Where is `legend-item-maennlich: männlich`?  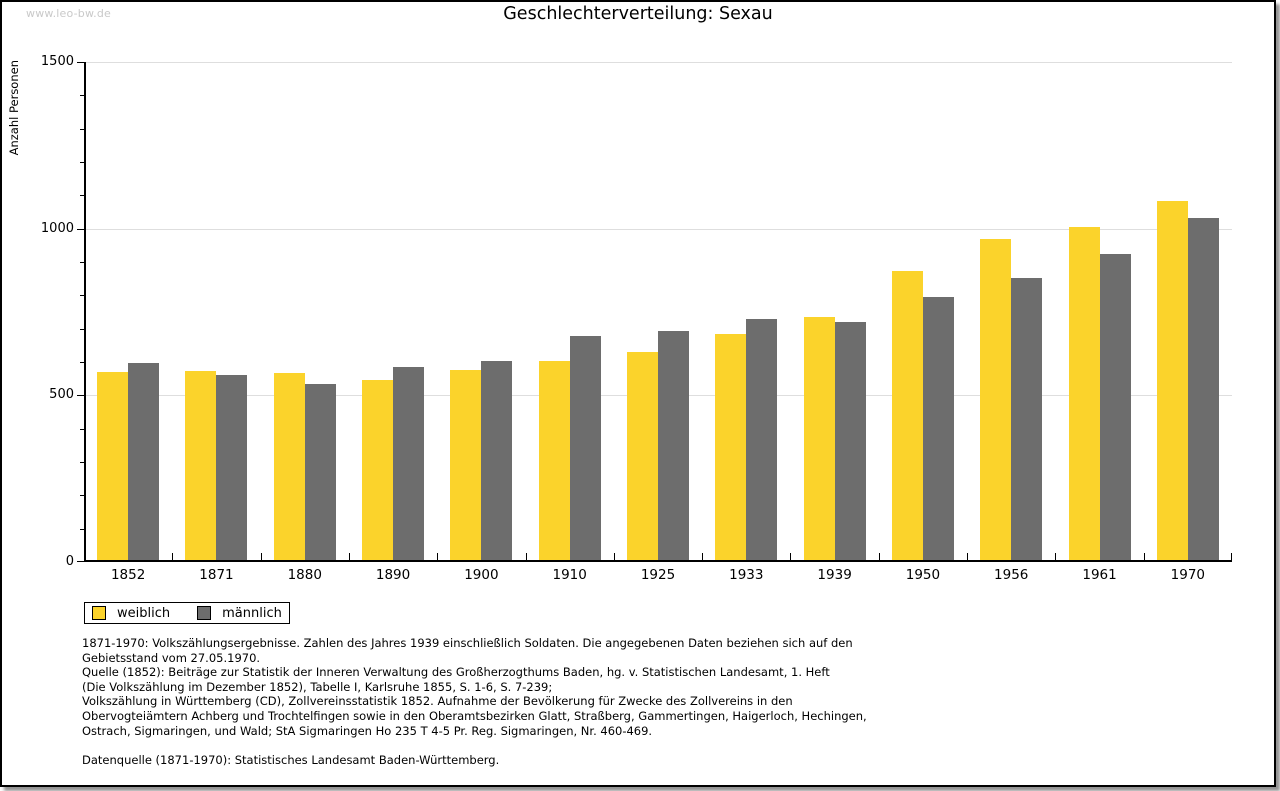
legend-item-maennlich: männlich is located at coordinates (239, 613).